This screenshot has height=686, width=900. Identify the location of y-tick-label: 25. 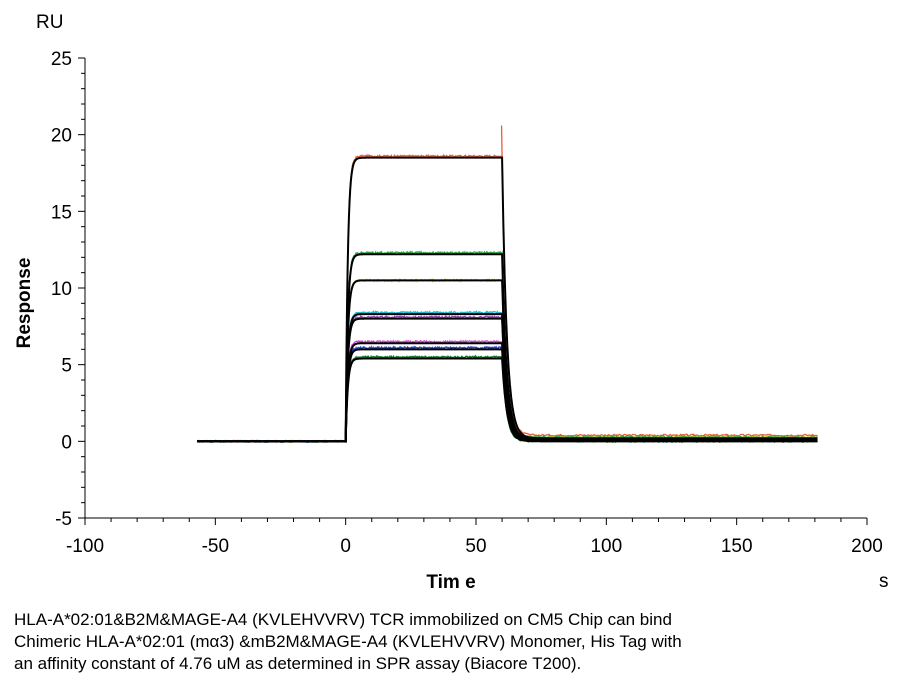
(61, 59).